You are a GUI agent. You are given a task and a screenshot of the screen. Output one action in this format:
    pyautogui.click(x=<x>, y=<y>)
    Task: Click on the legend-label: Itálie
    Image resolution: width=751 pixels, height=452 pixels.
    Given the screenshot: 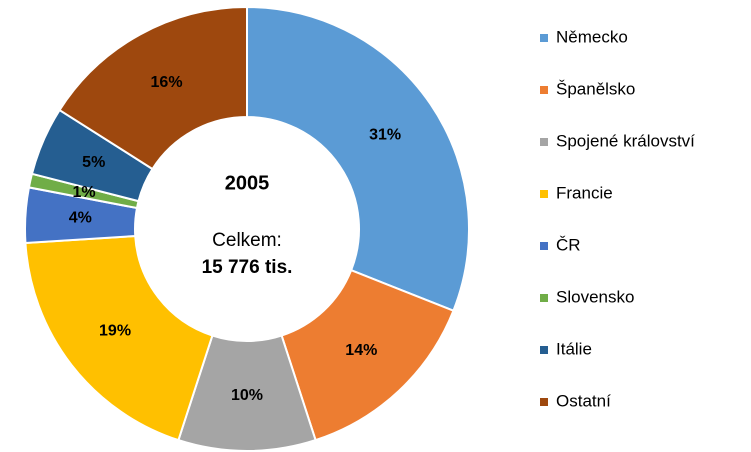 What is the action you would take?
    pyautogui.click(x=574, y=348)
    